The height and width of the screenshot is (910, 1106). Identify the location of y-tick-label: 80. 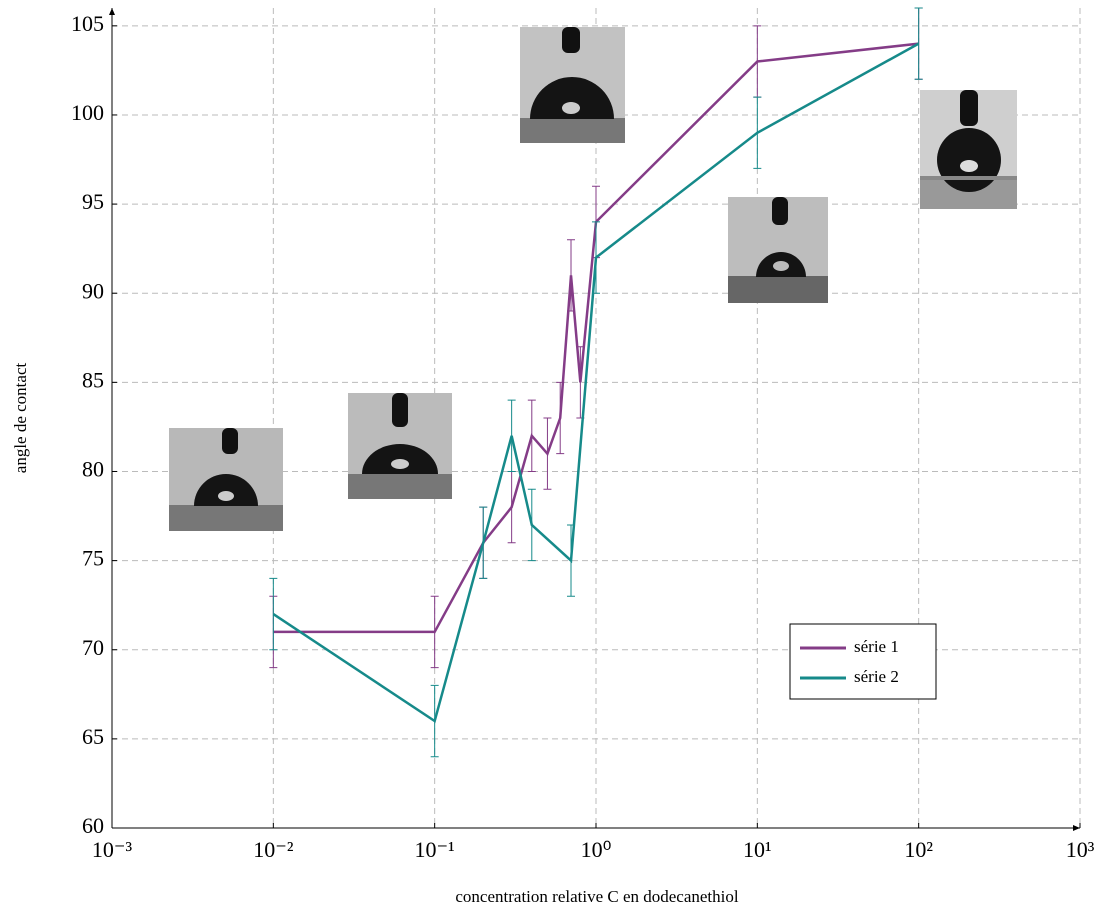
(93, 469).